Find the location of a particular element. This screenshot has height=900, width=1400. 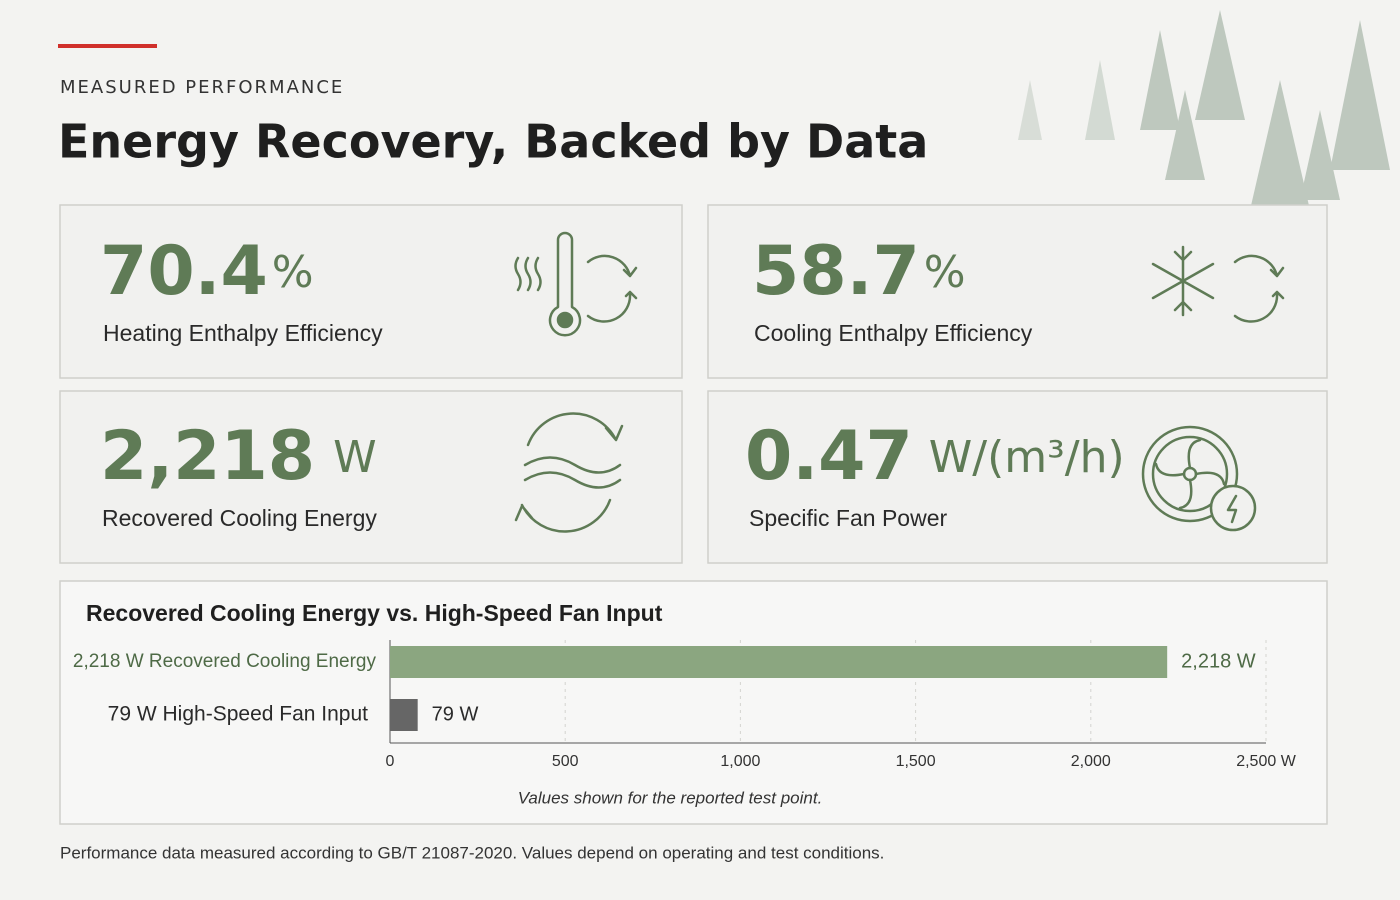

metric-label: Cooling Enthalpy Efficiency is located at coordinates (893, 333).